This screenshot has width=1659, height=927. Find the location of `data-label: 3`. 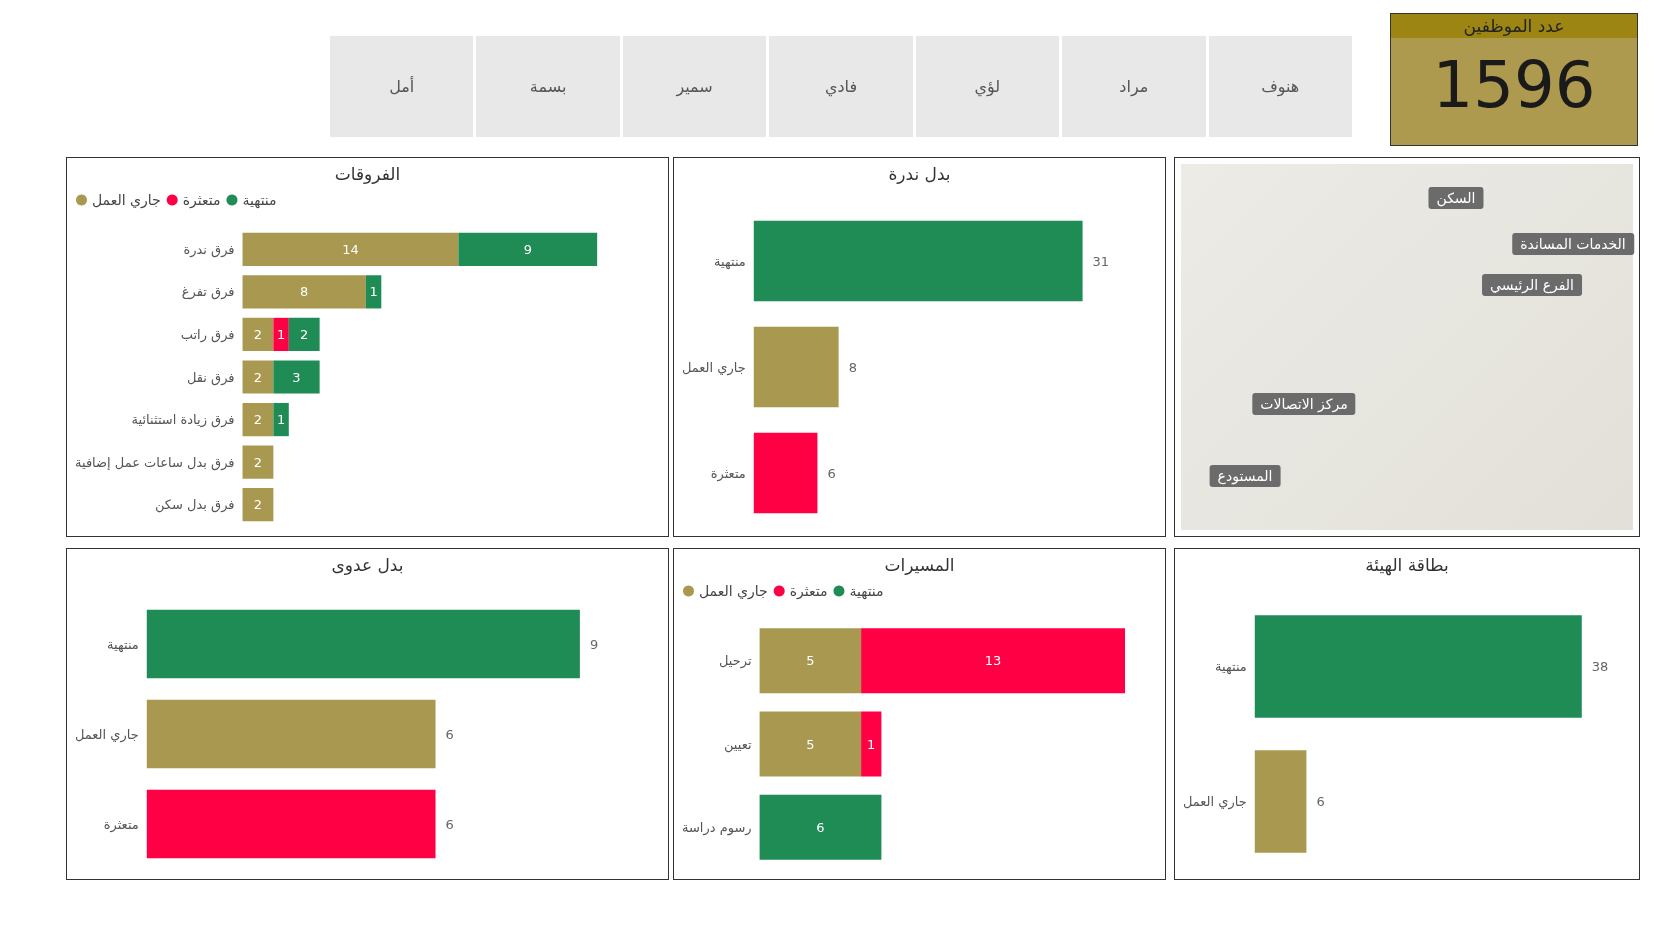

data-label: 3 is located at coordinates (296, 377).